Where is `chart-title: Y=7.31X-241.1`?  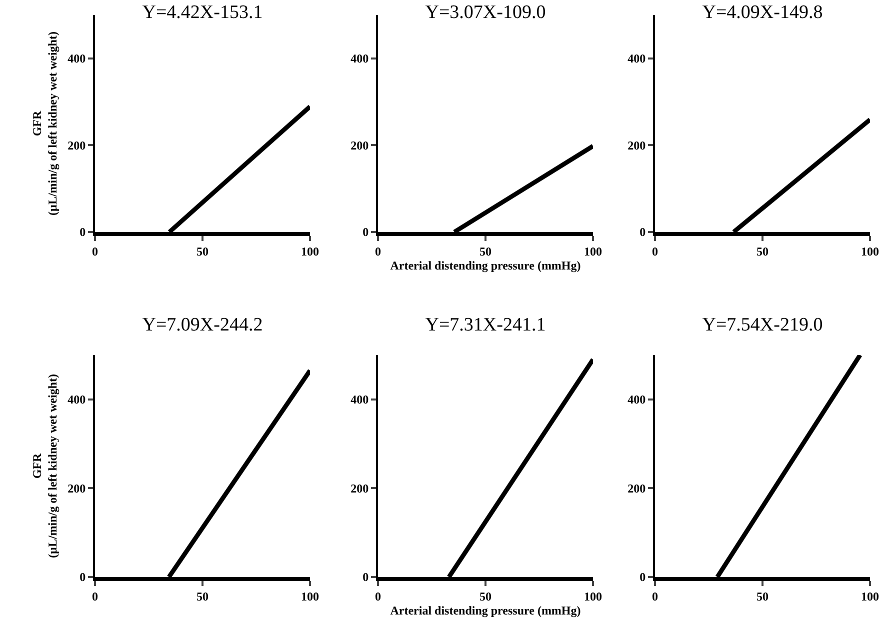 chart-title: Y=7.31X-241.1 is located at coordinates (485, 325).